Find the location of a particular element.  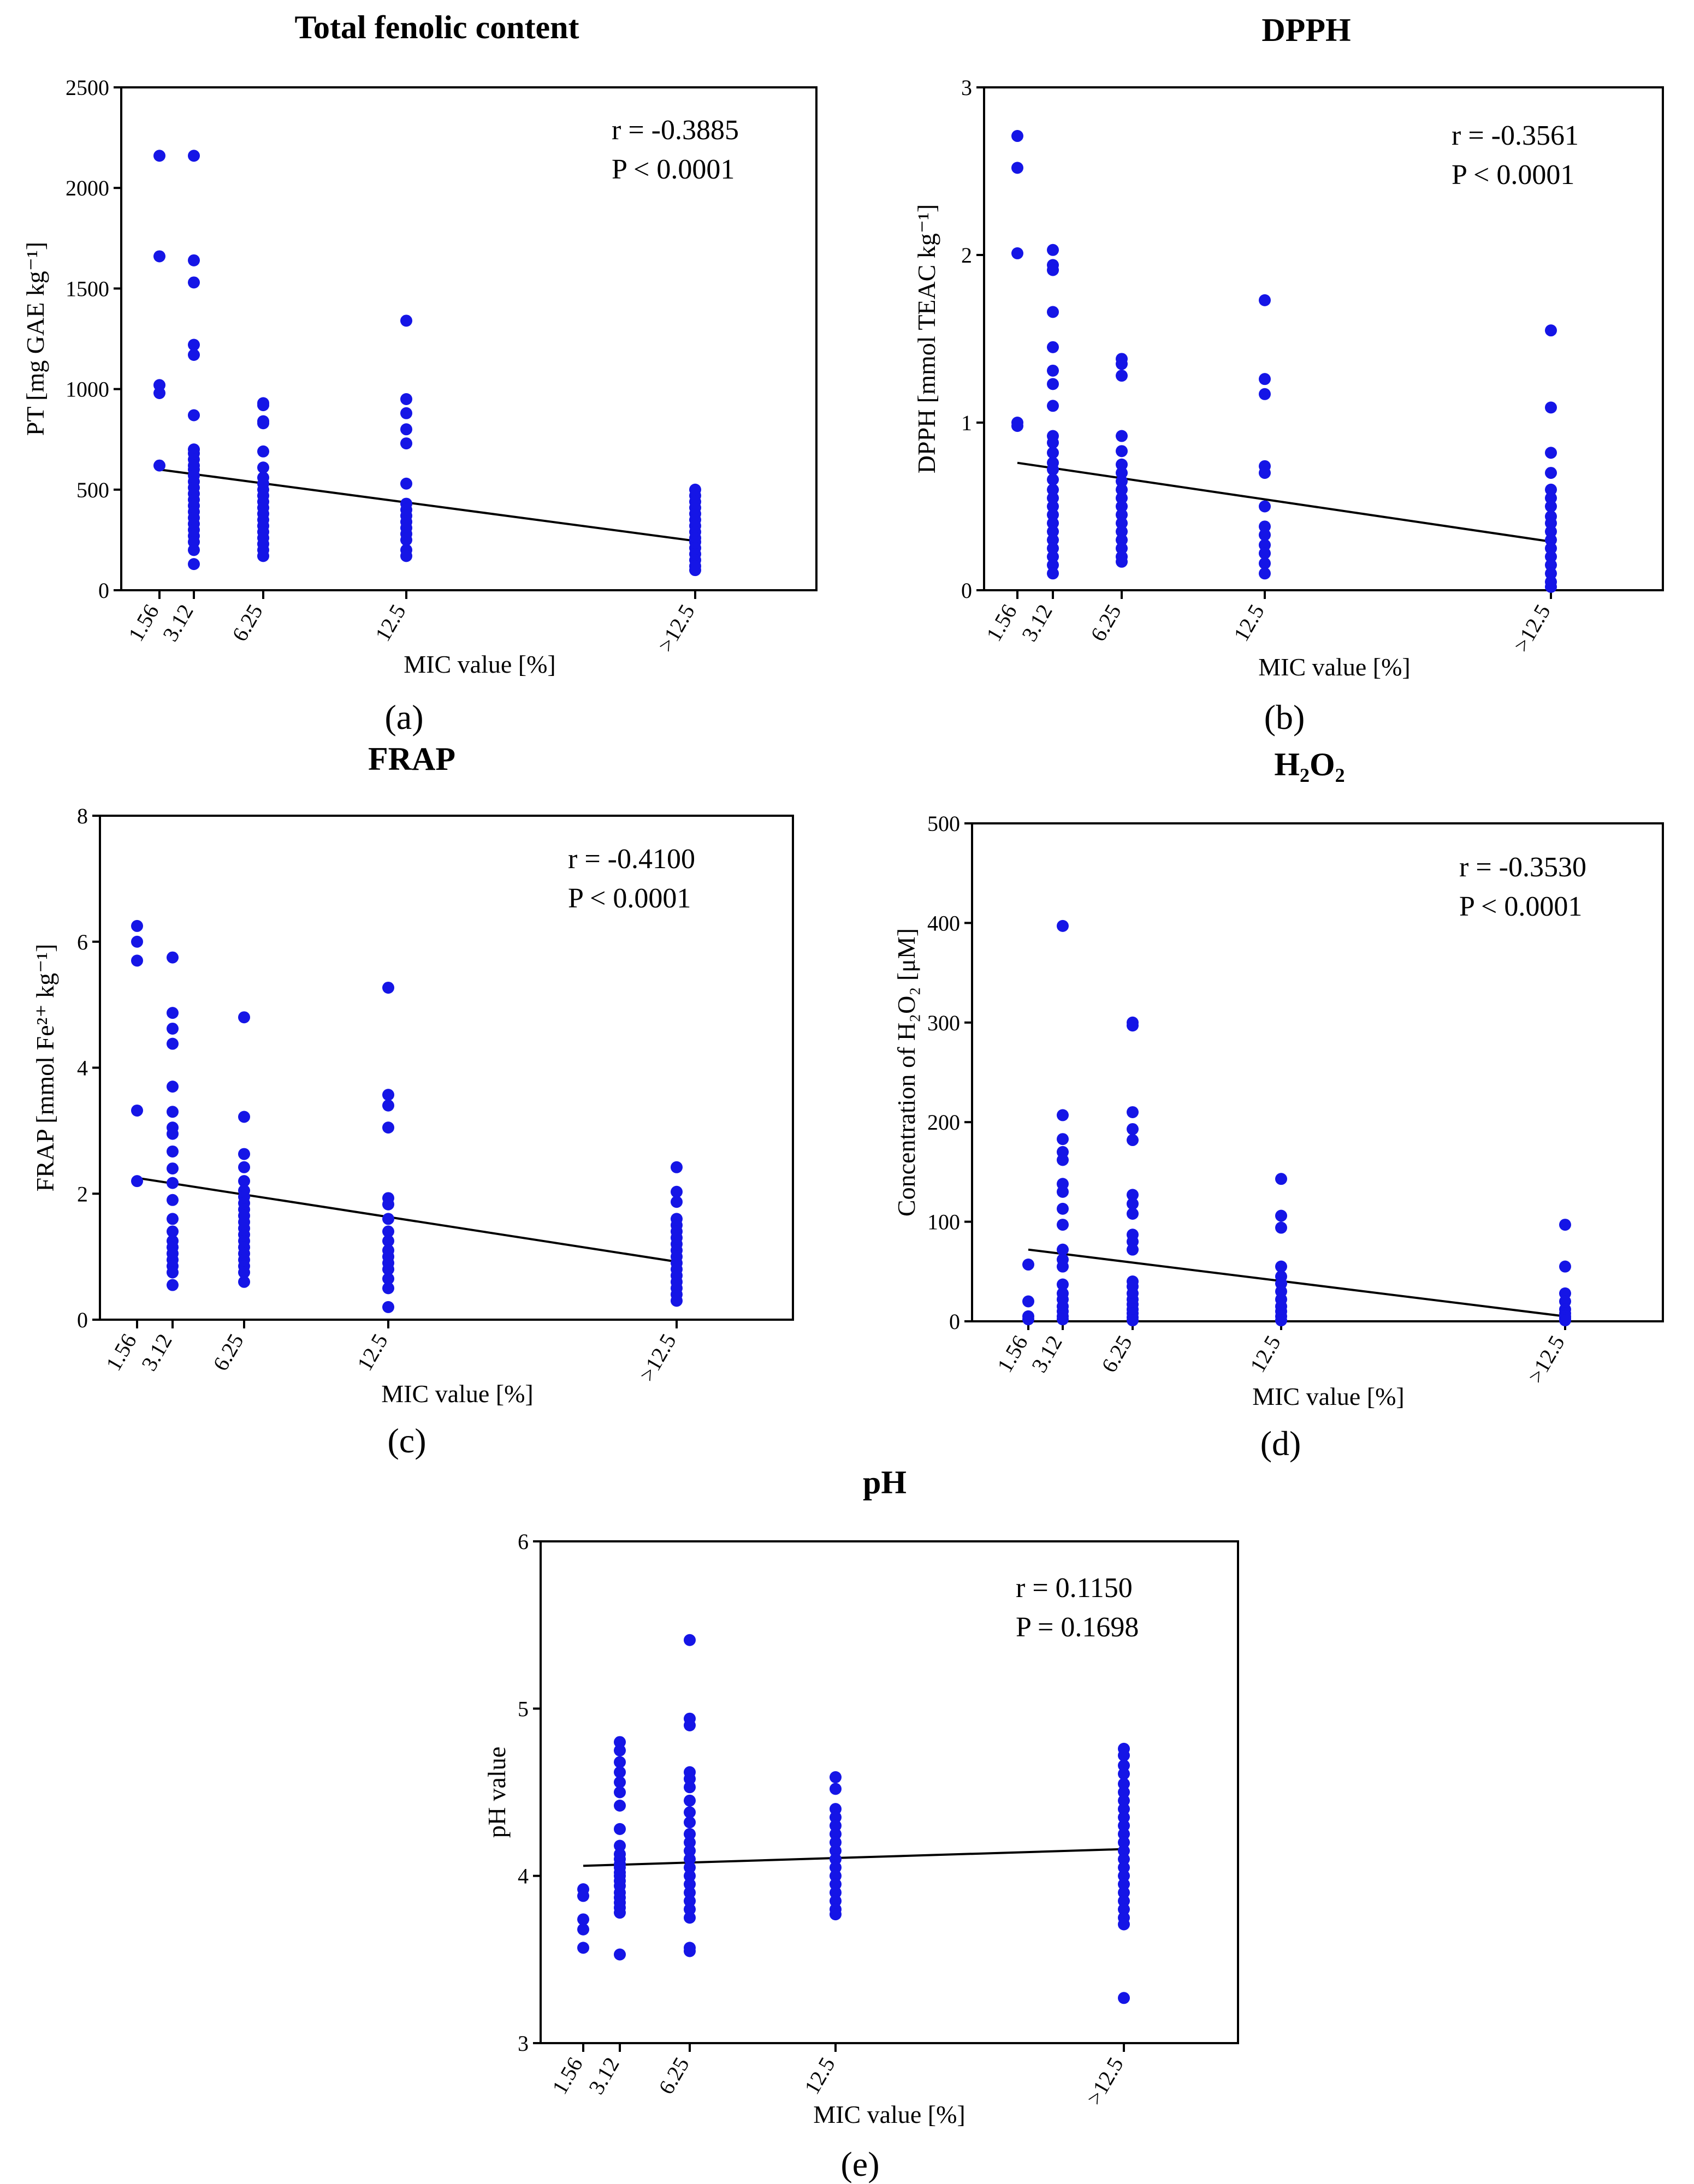

chart-title: DPPH is located at coordinates (1306, 30).